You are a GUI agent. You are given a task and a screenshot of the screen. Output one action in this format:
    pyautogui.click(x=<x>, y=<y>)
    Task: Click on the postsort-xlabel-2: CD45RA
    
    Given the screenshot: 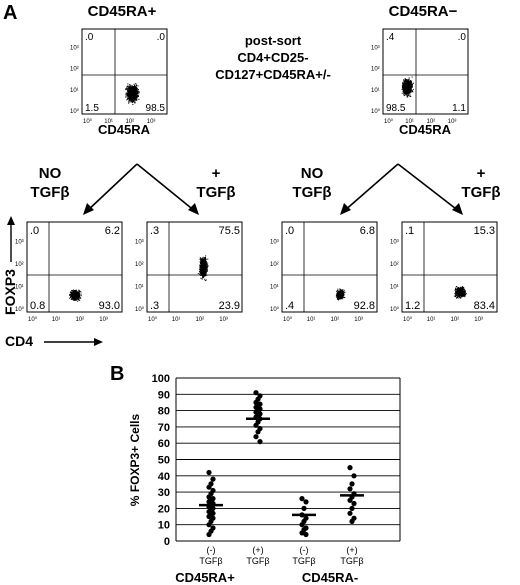 What is the action you would take?
    pyautogui.click(x=425, y=129)
    